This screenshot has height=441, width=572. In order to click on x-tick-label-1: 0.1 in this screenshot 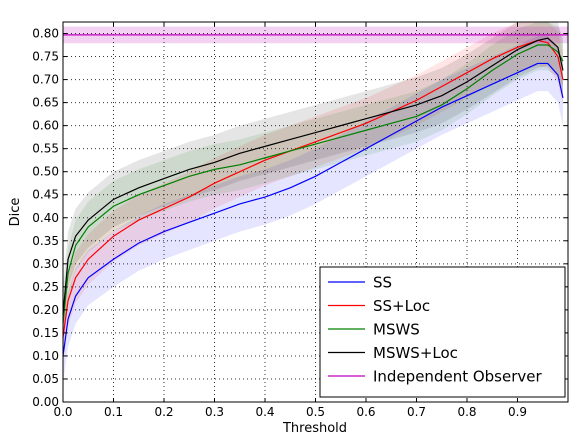, I will do `click(113, 412)`.